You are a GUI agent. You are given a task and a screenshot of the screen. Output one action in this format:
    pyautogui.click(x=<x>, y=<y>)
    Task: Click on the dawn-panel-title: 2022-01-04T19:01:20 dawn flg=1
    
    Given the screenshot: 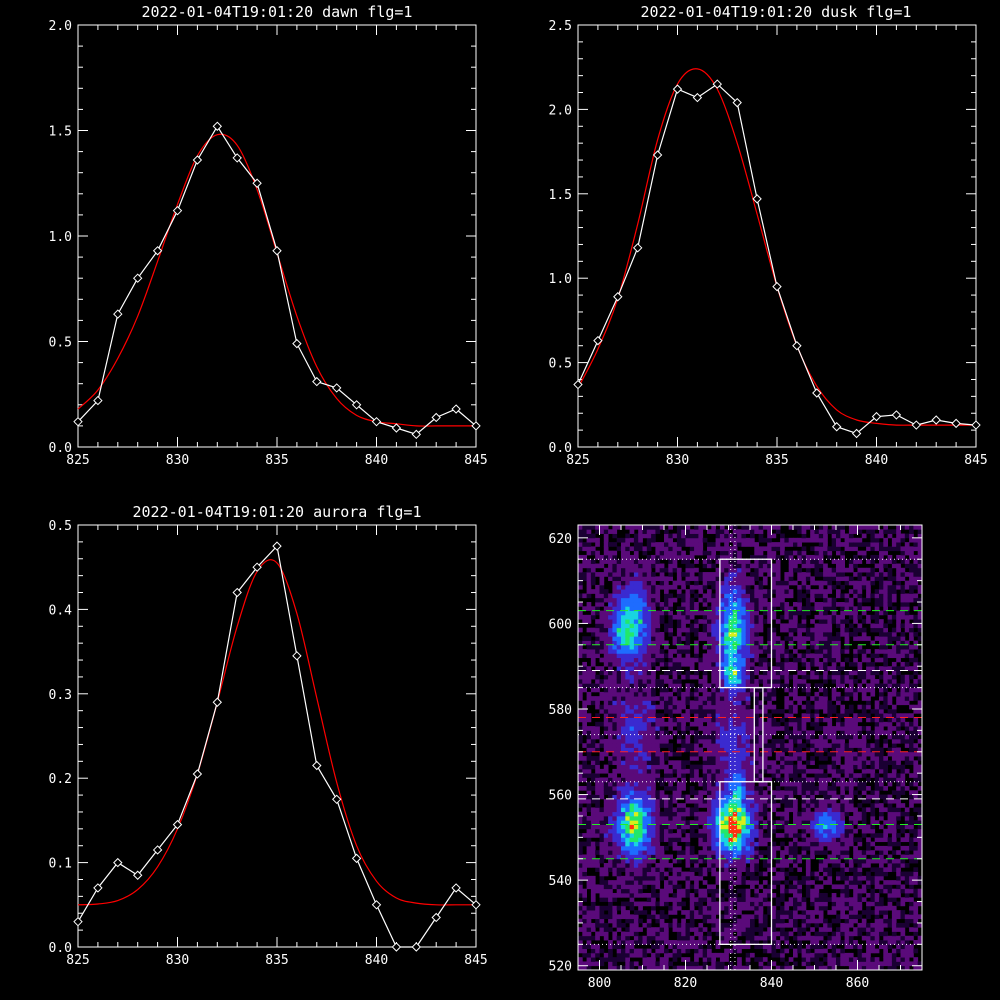 What is the action you would take?
    pyautogui.click(x=277, y=12)
    